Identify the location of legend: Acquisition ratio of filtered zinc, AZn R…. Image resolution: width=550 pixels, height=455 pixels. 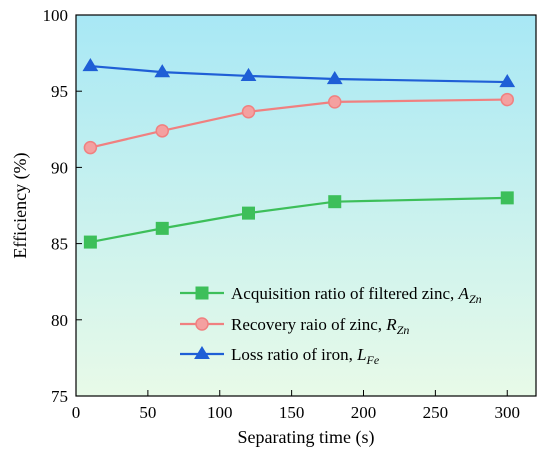
(331, 325).